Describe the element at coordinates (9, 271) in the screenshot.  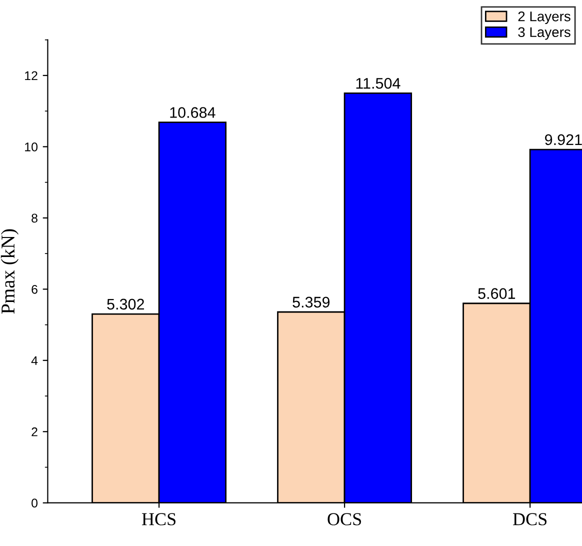
I see `y-axis-title: Pmax (kN)` at that location.